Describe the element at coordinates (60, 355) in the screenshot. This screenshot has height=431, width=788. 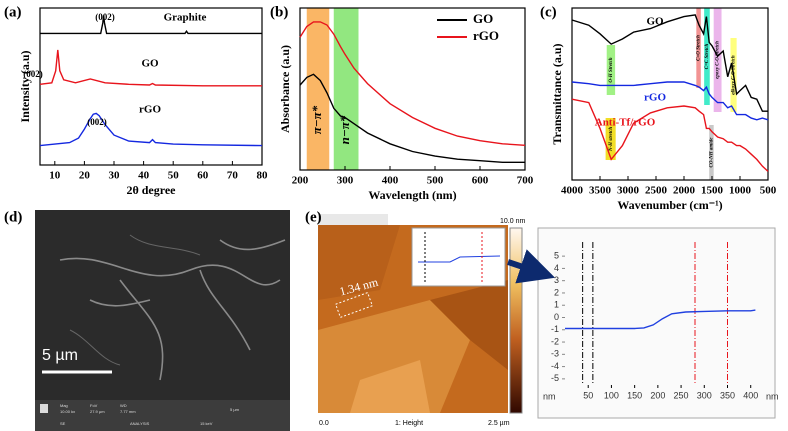
I see `scale-bar-label: 5 µm` at that location.